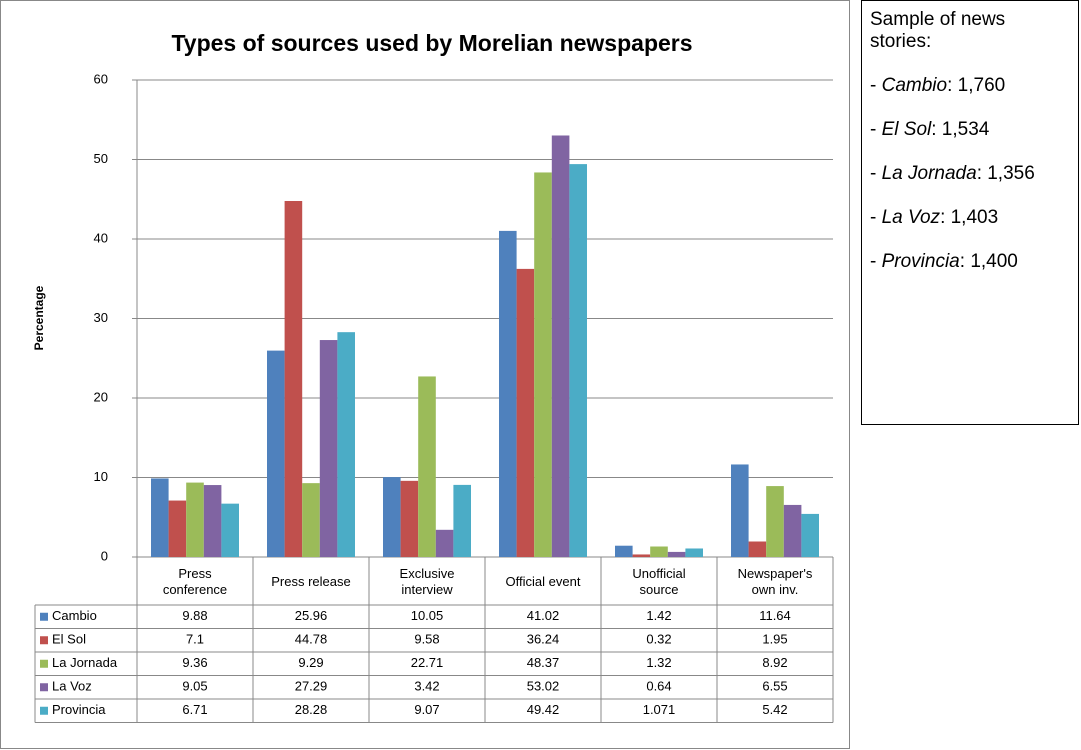 This screenshot has height=750, width=1081. I want to click on table-cell: 28.28, so click(311, 709).